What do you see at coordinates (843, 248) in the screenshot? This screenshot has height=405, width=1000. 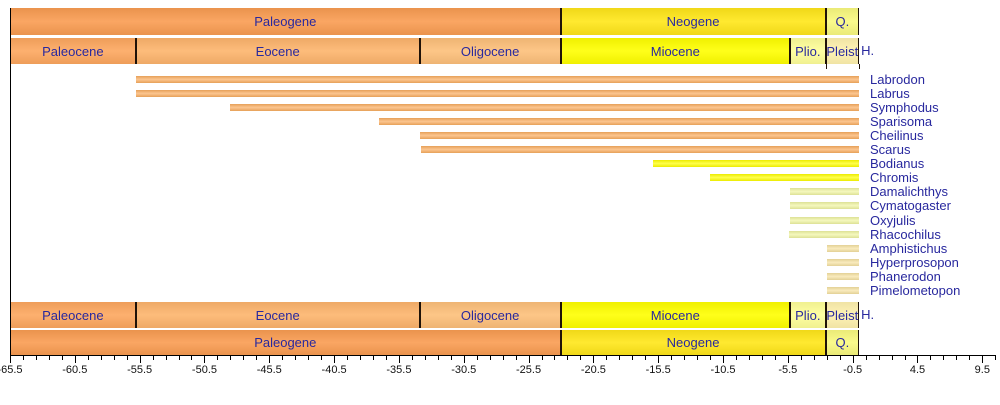 I see `range-bar-amphistichus` at bounding box center [843, 248].